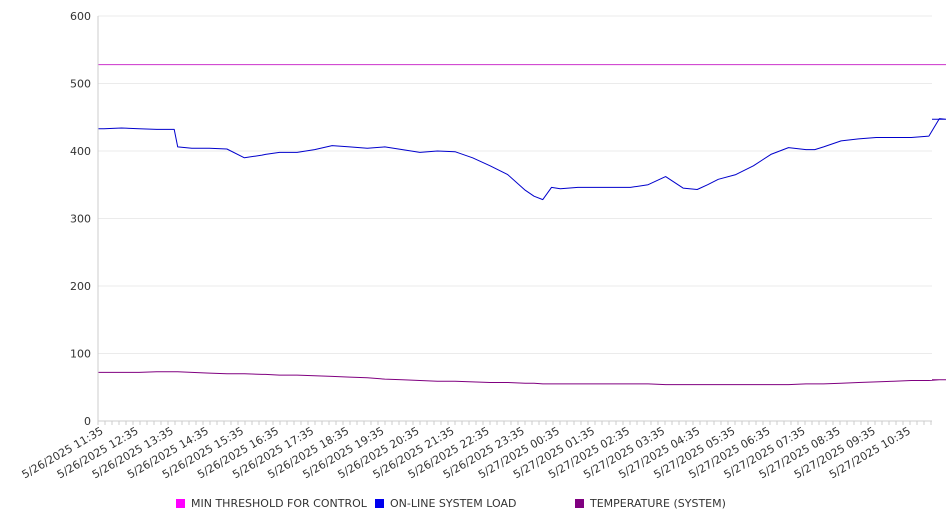  Describe the element at coordinates (87, 421) in the screenshot. I see `y-tick-label: 0` at that location.